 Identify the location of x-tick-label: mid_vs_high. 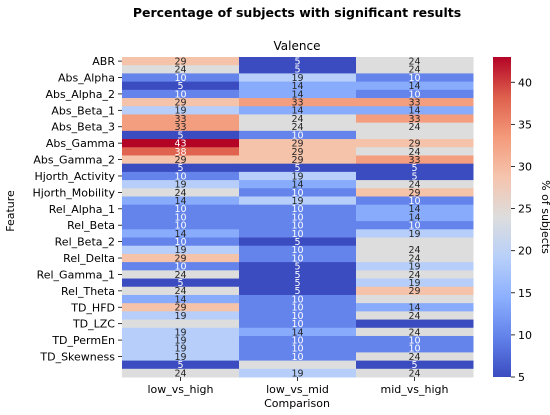
(415, 389).